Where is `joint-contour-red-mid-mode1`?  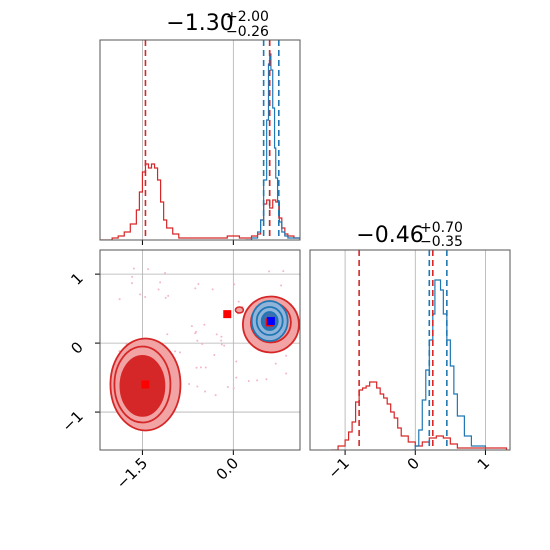
joint-contour-red-mid-mode1 is located at coordinates (142, 384).